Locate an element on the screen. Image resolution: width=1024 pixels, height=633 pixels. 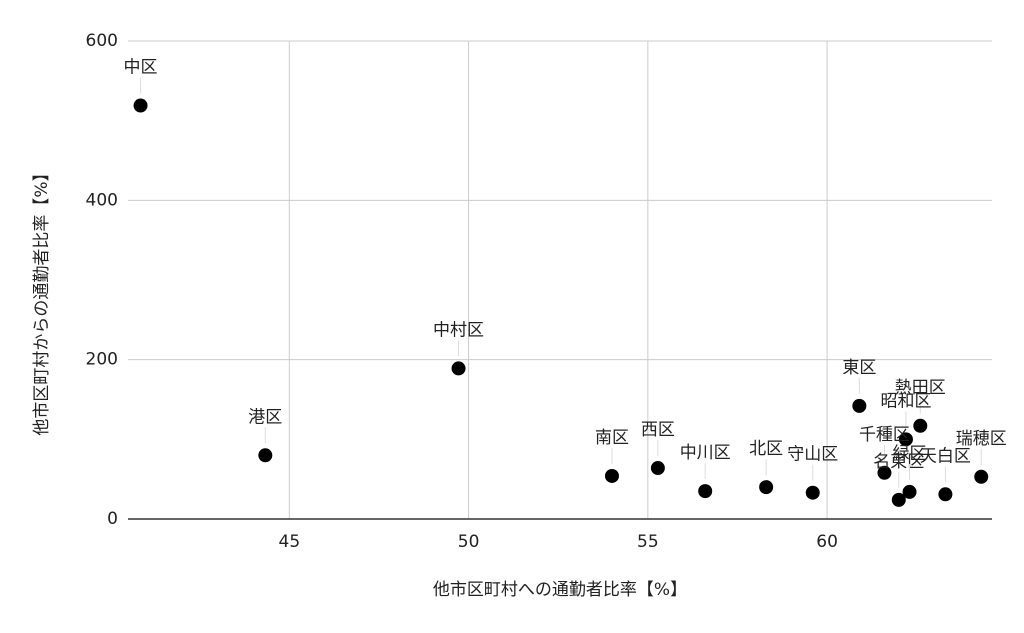
point-label: 天白区 is located at coordinates (945, 456).